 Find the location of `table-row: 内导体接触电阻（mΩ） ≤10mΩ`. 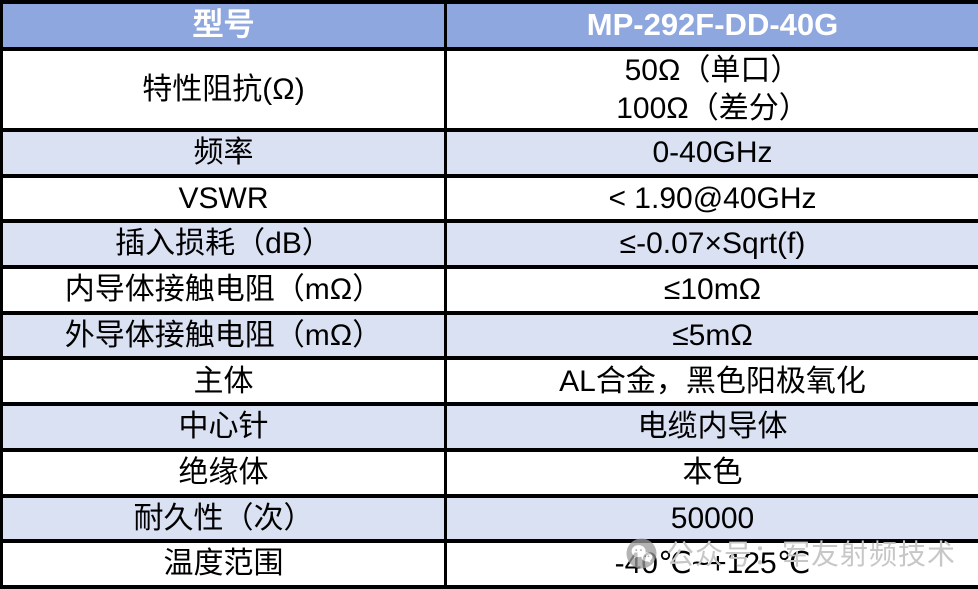

table-row: 内导体接触电阻（mΩ） ≤10mΩ is located at coordinates (489, 290).